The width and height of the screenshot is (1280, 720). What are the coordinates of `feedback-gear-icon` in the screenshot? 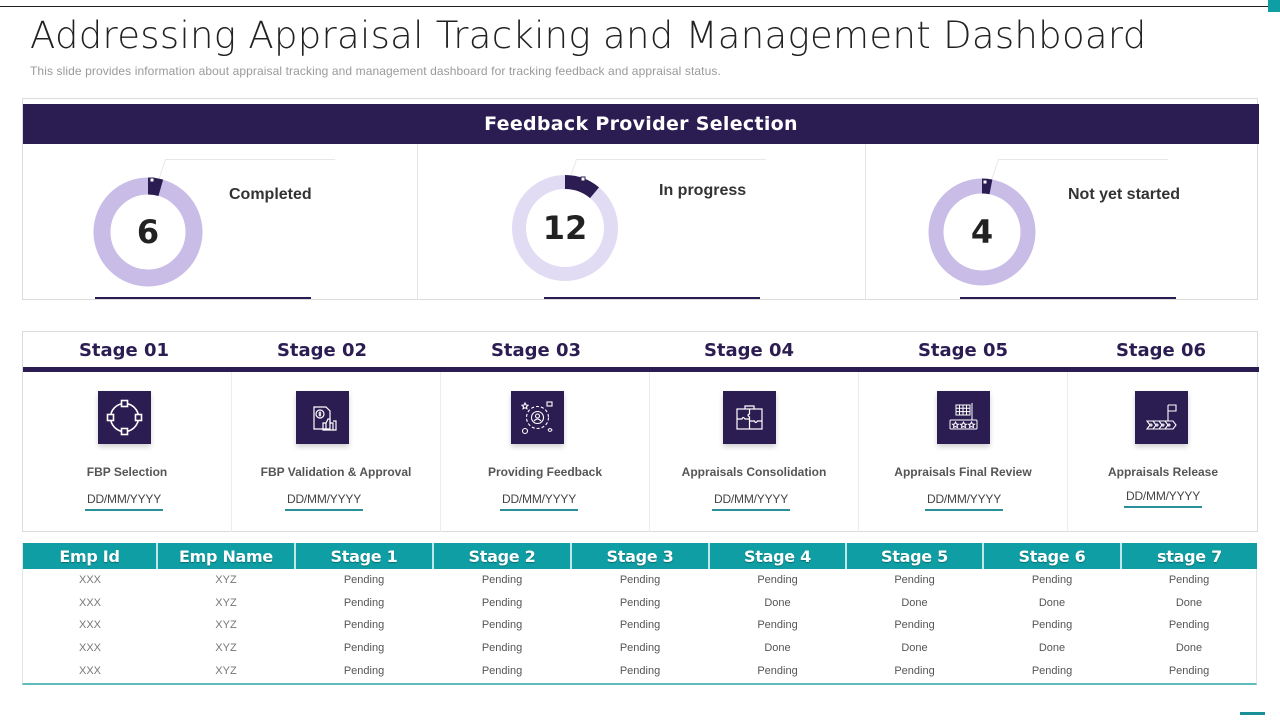 It's located at (537, 417).